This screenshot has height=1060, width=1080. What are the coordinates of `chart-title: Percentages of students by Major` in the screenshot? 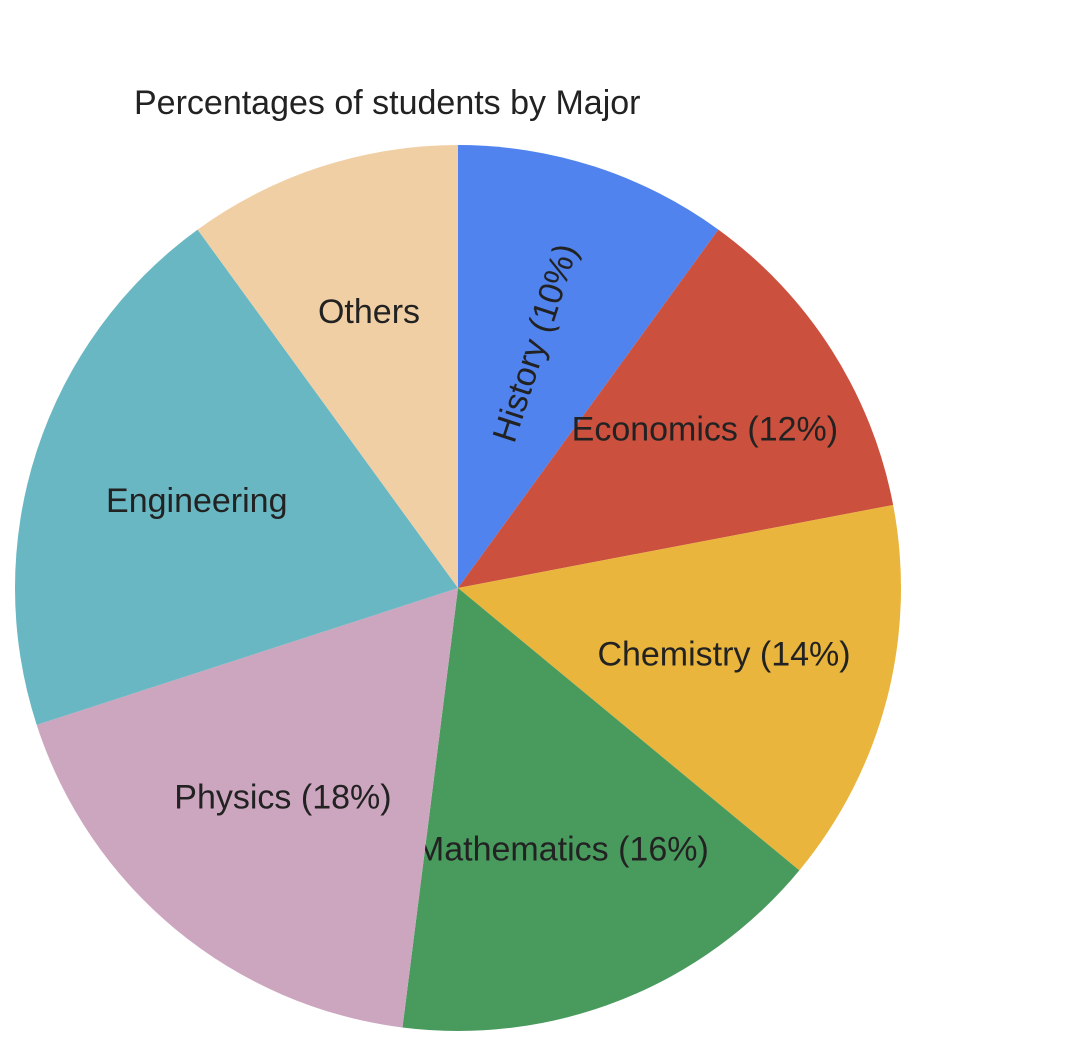 It's located at (387, 103).